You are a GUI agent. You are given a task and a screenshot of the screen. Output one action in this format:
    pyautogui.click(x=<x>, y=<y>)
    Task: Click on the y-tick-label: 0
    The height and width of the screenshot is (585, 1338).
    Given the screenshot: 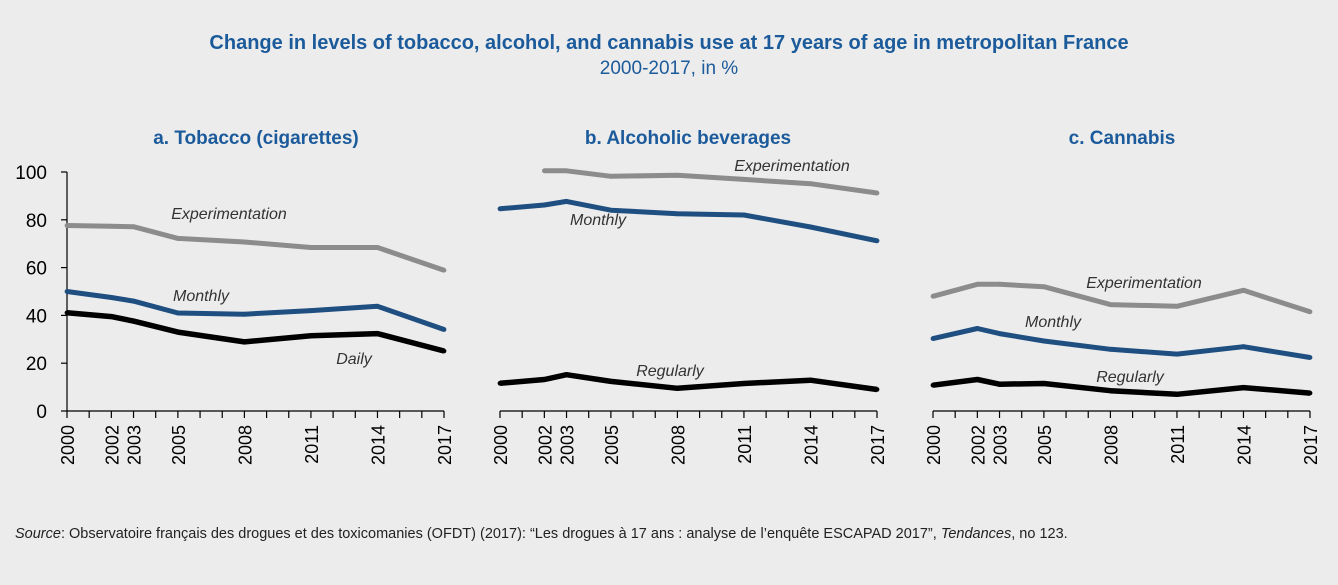 What is the action you would take?
    pyautogui.click(x=41, y=412)
    